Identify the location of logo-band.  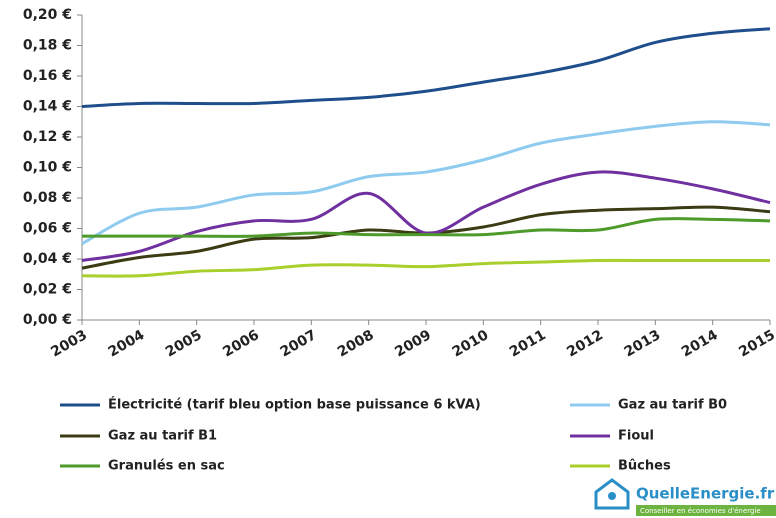
(706, 510).